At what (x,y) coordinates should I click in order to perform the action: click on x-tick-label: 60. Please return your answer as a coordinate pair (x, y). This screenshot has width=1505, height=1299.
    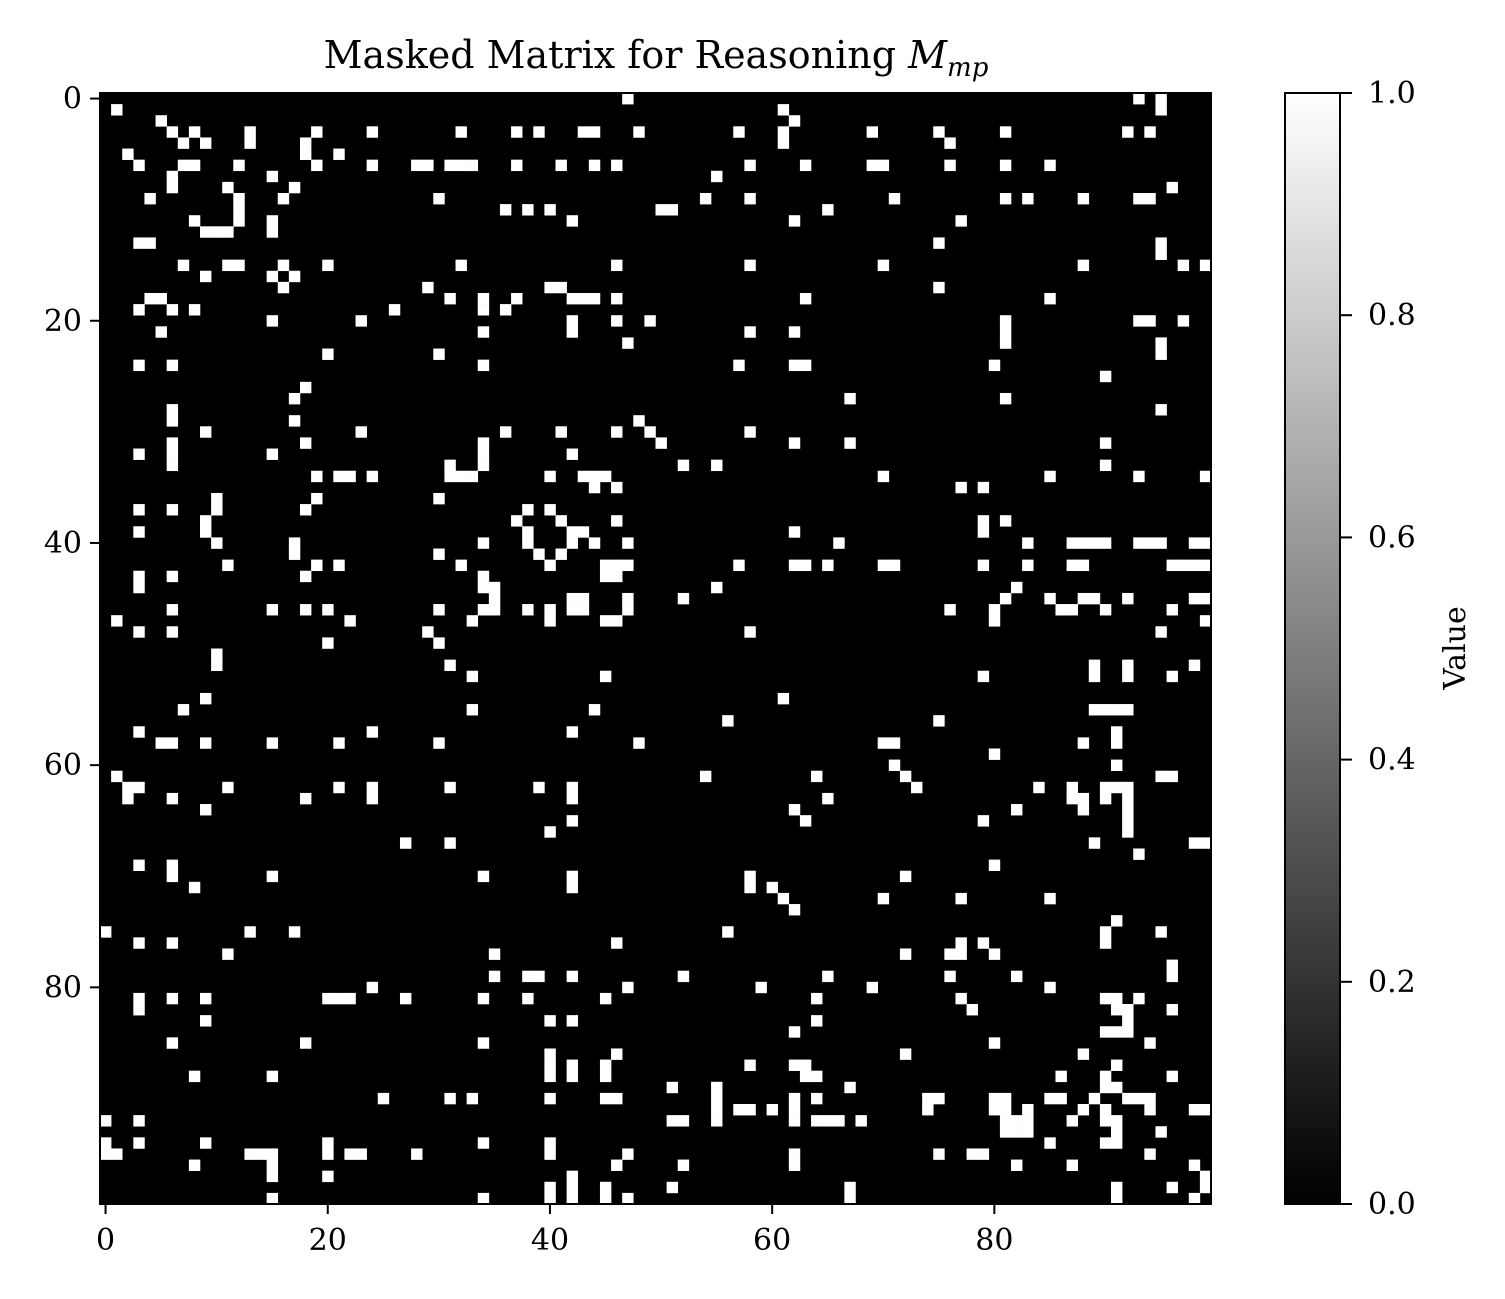
    Looking at the image, I should click on (772, 1240).